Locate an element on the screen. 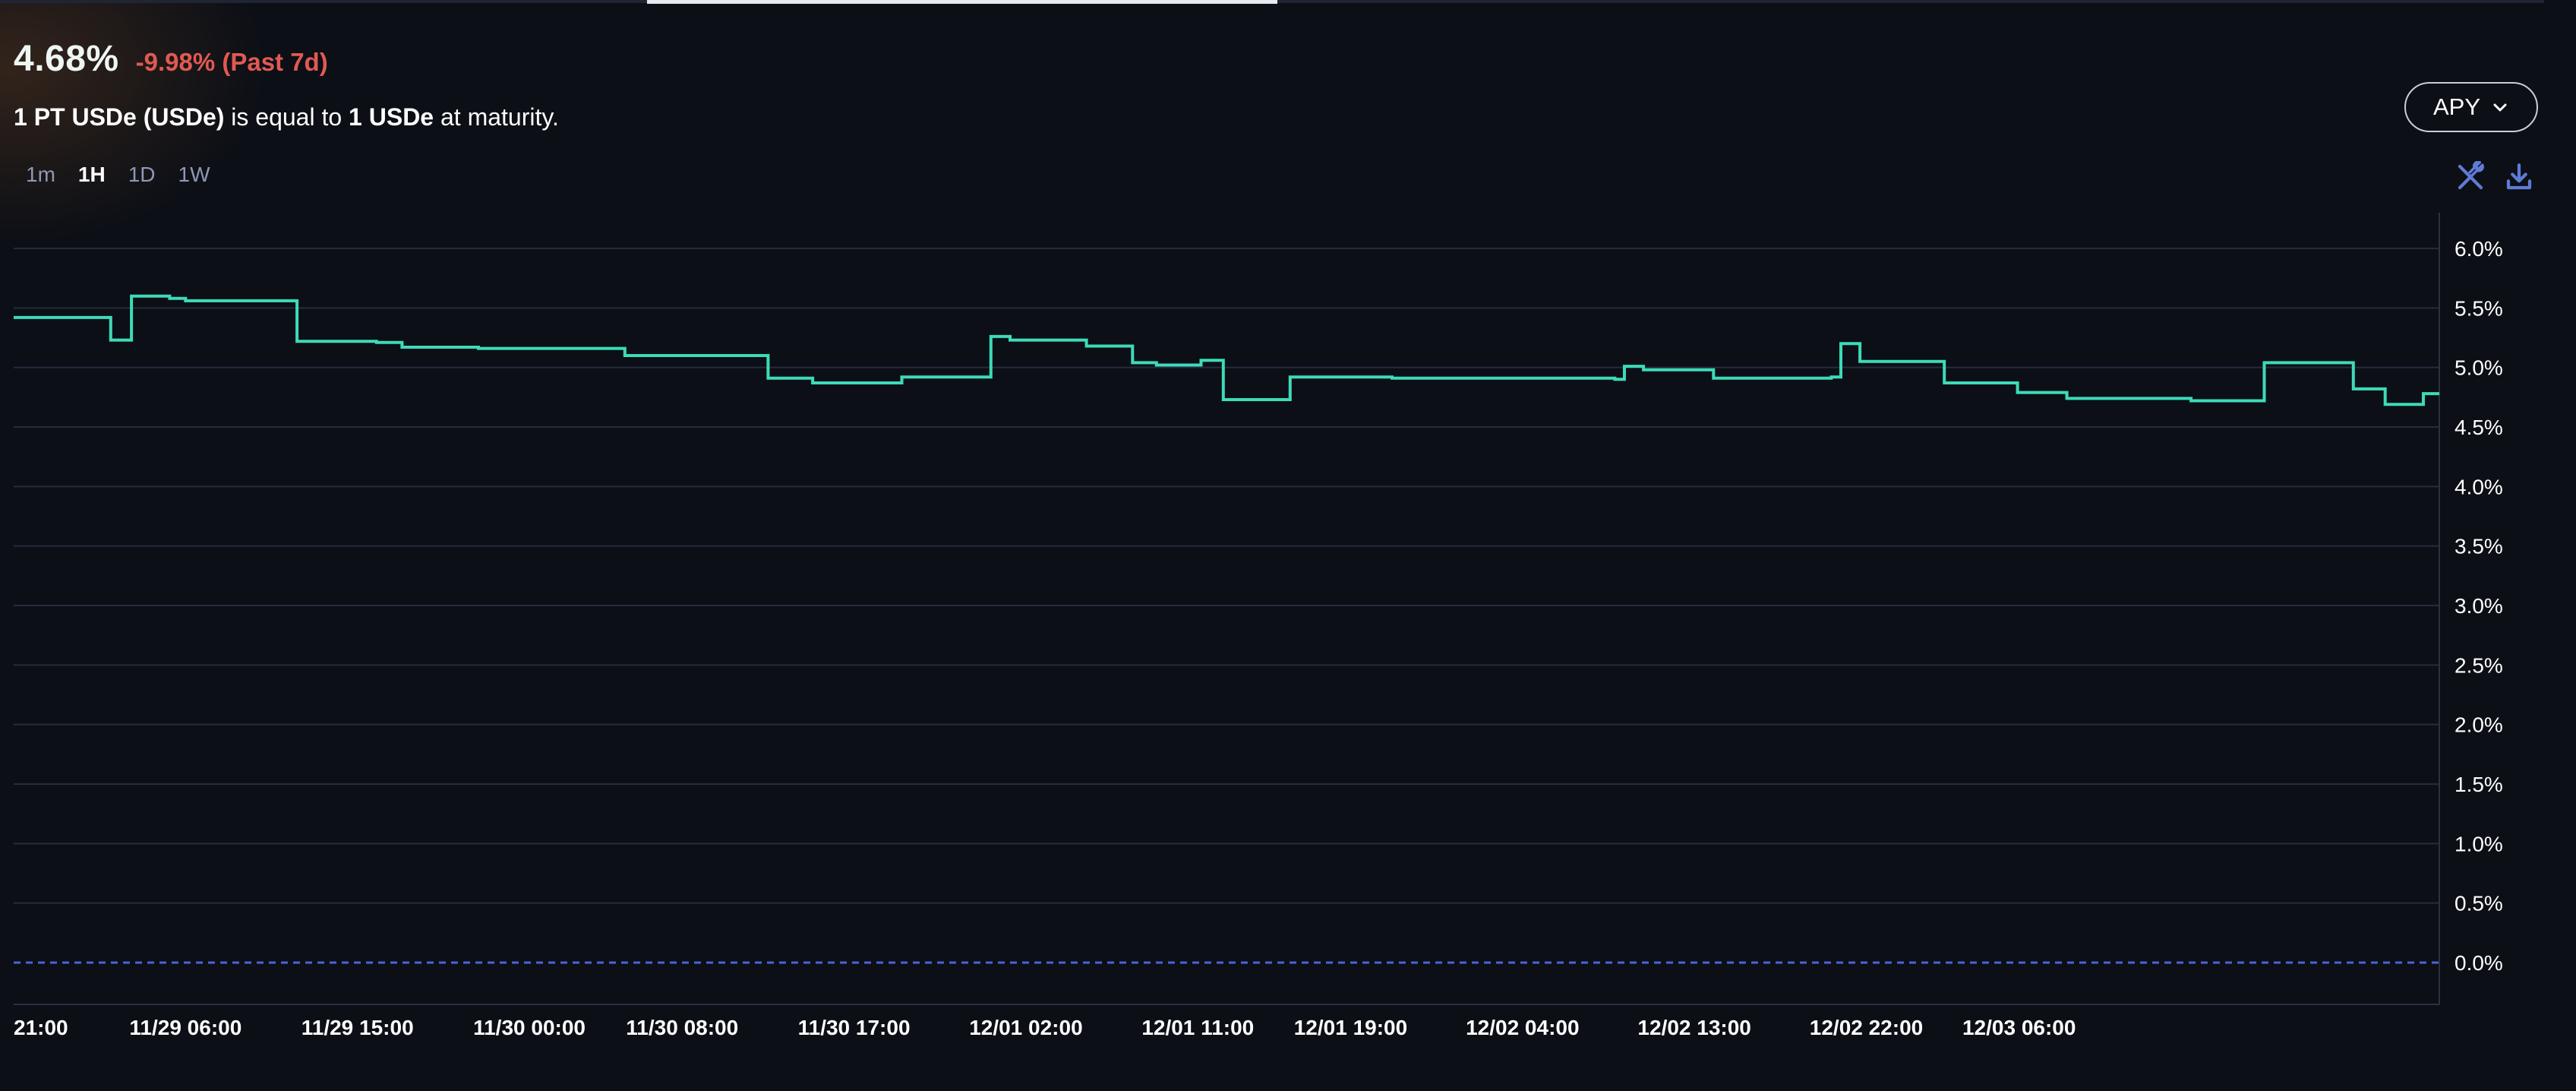 The height and width of the screenshot is (1091, 2576). description-text: is equal to is located at coordinates (286, 117).